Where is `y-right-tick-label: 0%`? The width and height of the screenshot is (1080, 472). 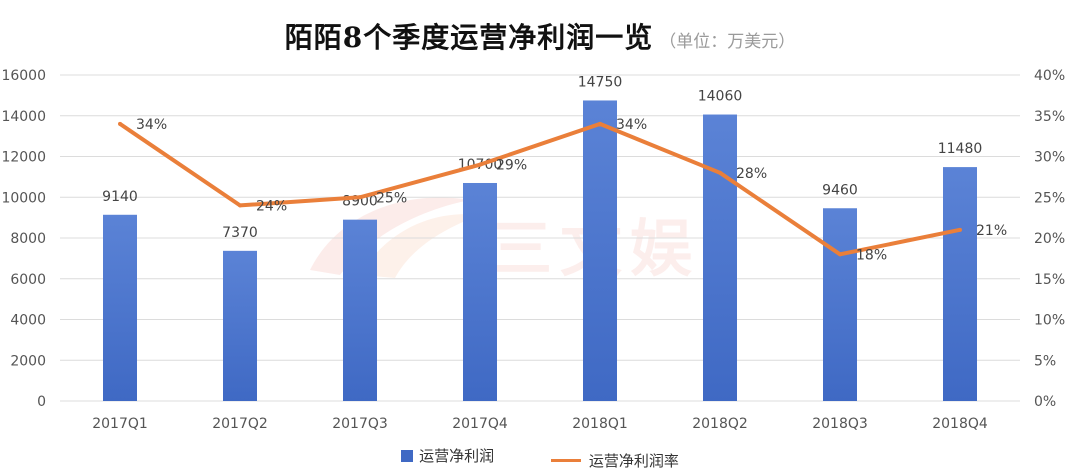
y-right-tick-label: 0% is located at coordinates (1045, 402).